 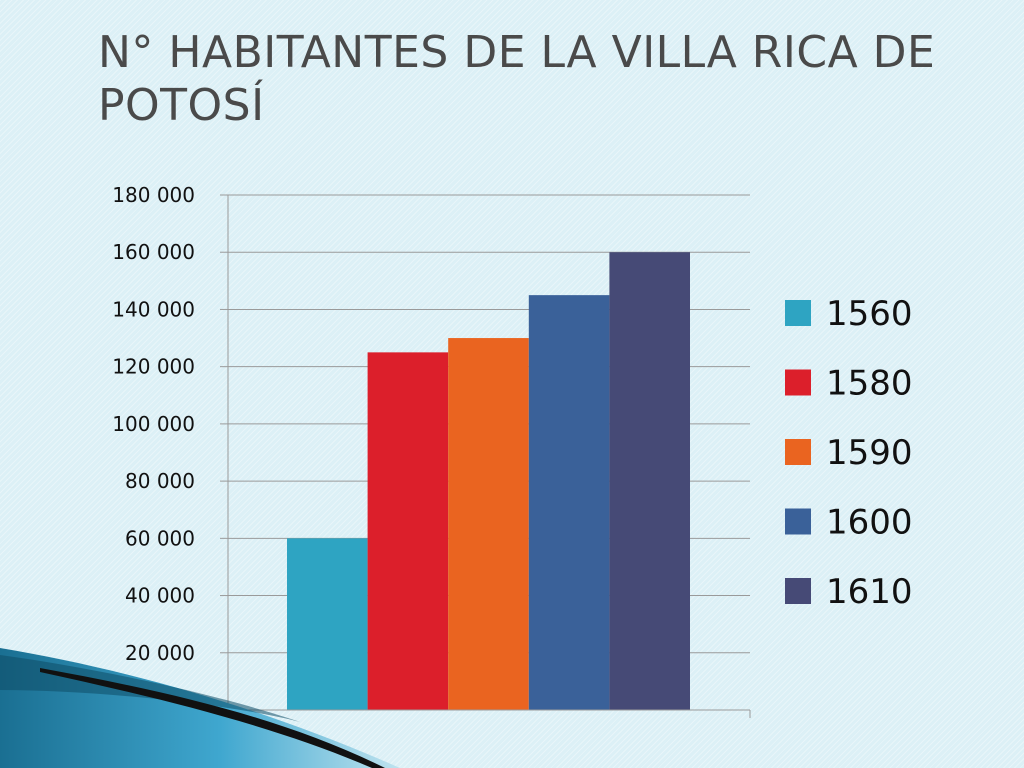 I want to click on legend-label-1610: 1610, so click(x=869, y=592).